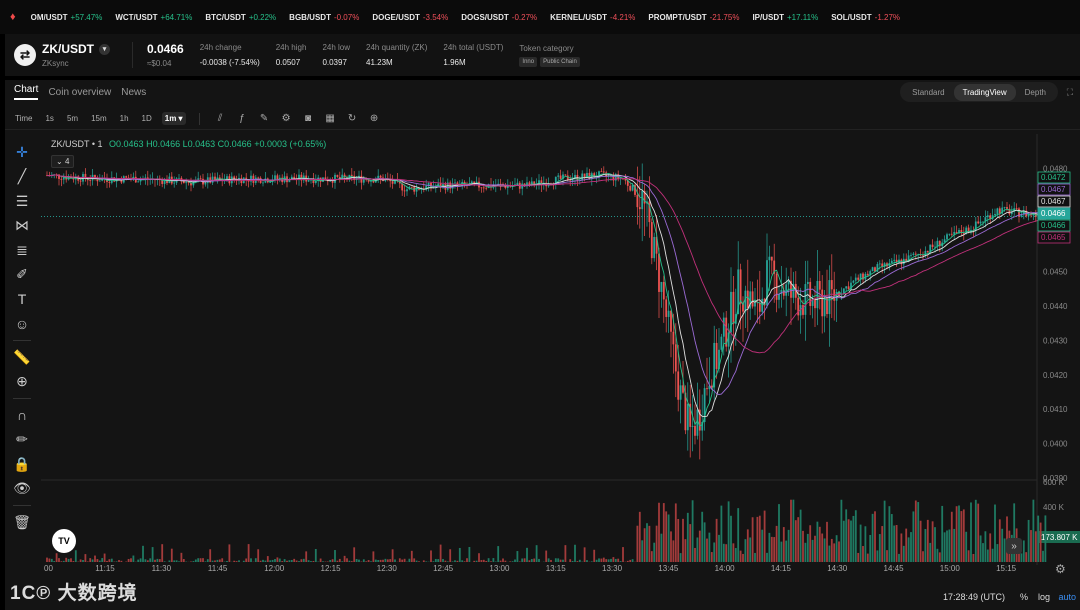 The image size is (1080, 610). Describe the element at coordinates (22, 521) in the screenshot. I see `trash-icon: 🗑` at that location.